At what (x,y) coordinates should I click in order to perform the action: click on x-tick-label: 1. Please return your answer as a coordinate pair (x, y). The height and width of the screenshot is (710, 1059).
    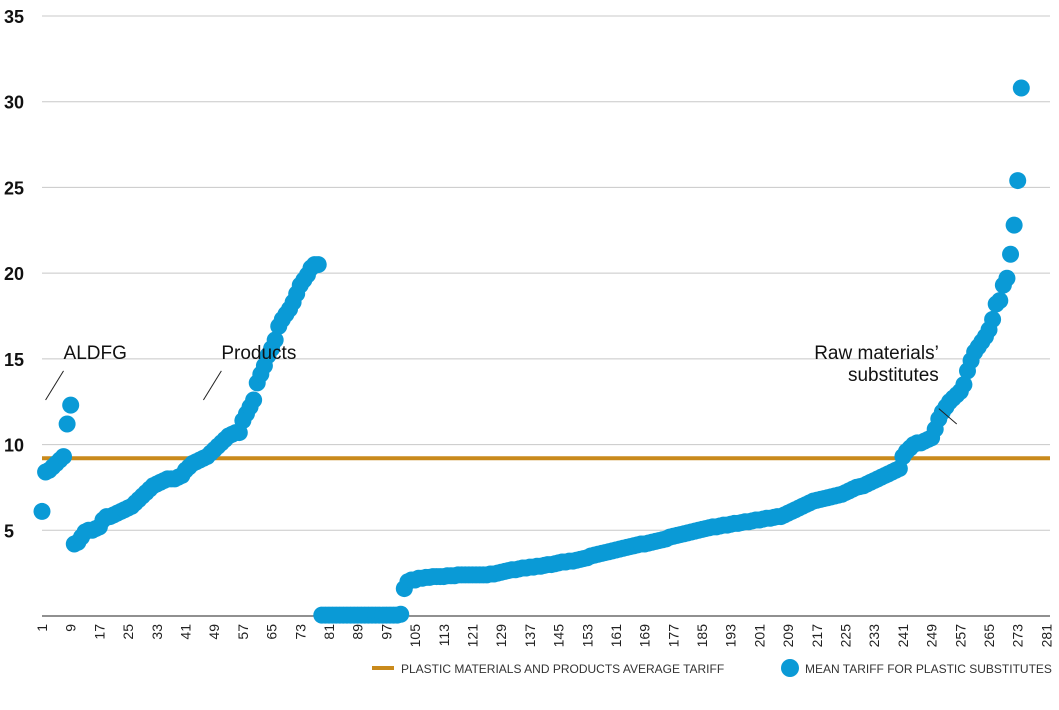
    Looking at the image, I should click on (42, 628).